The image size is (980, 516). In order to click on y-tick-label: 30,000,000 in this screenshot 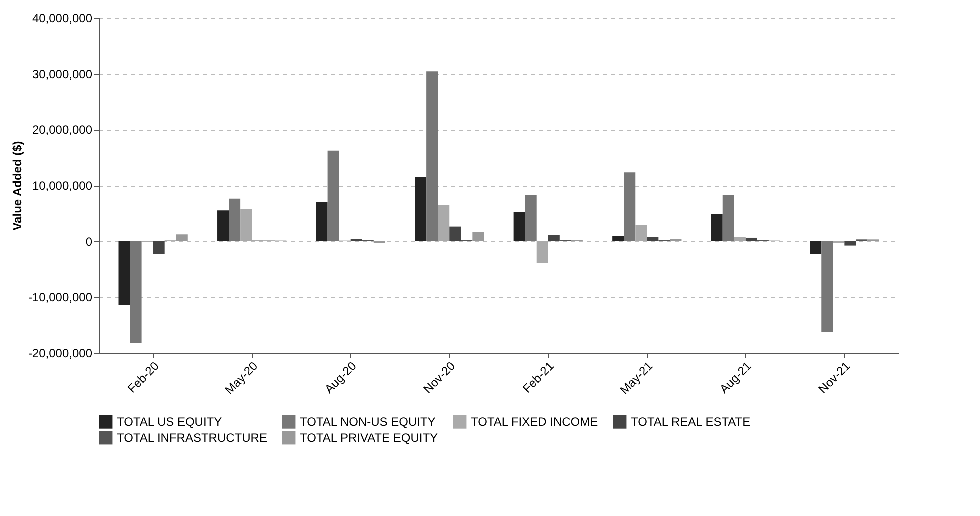, I will do `click(62, 74)`.